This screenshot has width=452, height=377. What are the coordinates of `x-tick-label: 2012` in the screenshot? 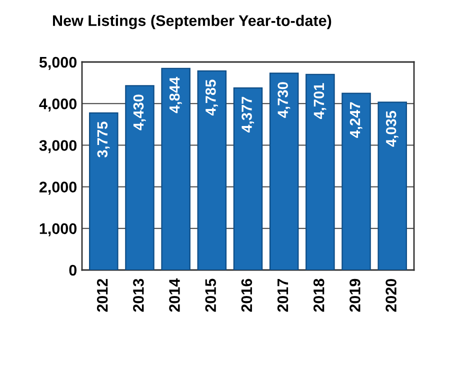 It's located at (102, 295).